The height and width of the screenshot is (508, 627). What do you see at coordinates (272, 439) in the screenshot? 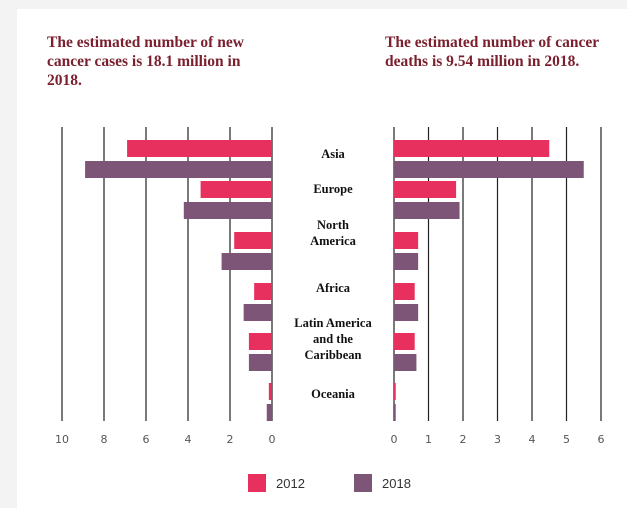
I see `left-tick-label: 0` at bounding box center [272, 439].